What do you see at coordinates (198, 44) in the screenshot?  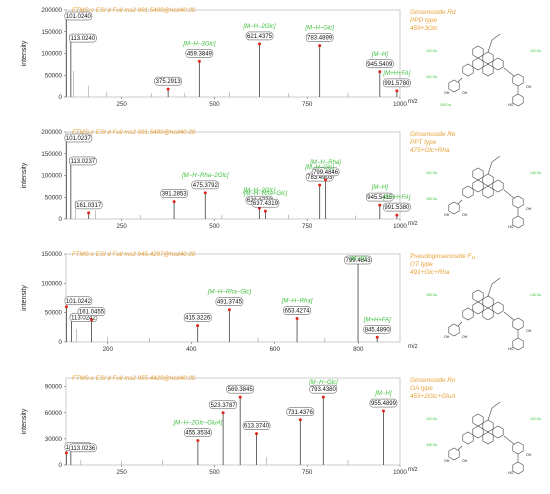 I see `fragment-annotation: [M−H−3Glc]` at bounding box center [198, 44].